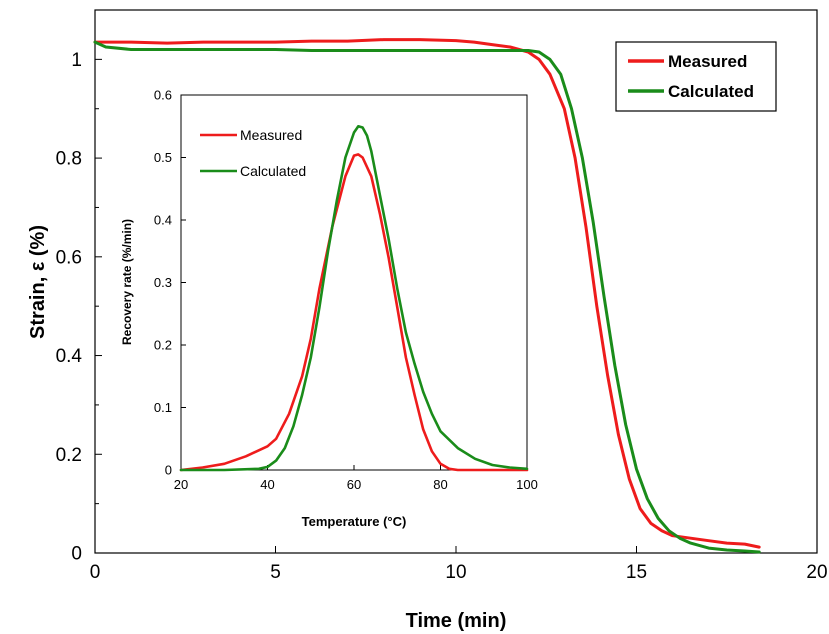  What do you see at coordinates (527, 484) in the screenshot?
I see `inset-x-tick-label: 100` at bounding box center [527, 484].